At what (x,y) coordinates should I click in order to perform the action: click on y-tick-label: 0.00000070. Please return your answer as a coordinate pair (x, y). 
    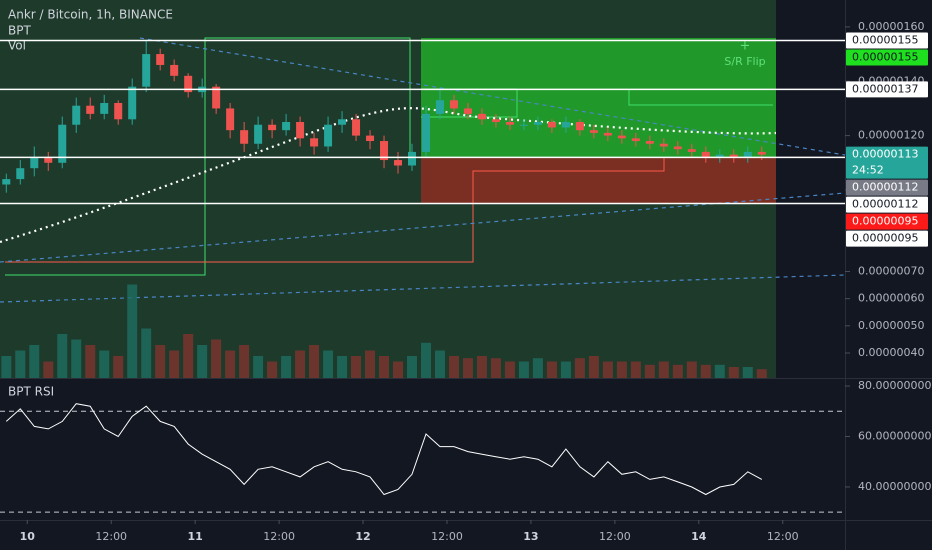
    Looking at the image, I should click on (891, 270).